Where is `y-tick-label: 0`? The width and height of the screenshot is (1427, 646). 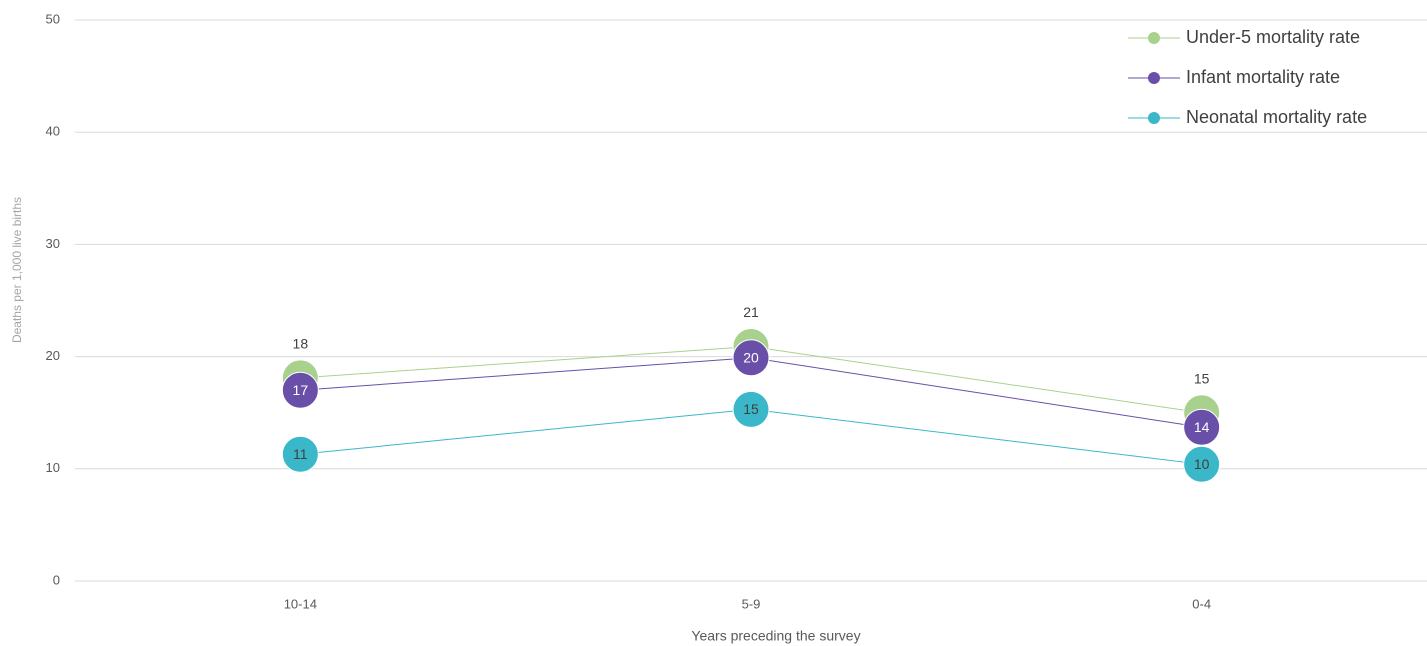
y-tick-label: 0 is located at coordinates (56, 579).